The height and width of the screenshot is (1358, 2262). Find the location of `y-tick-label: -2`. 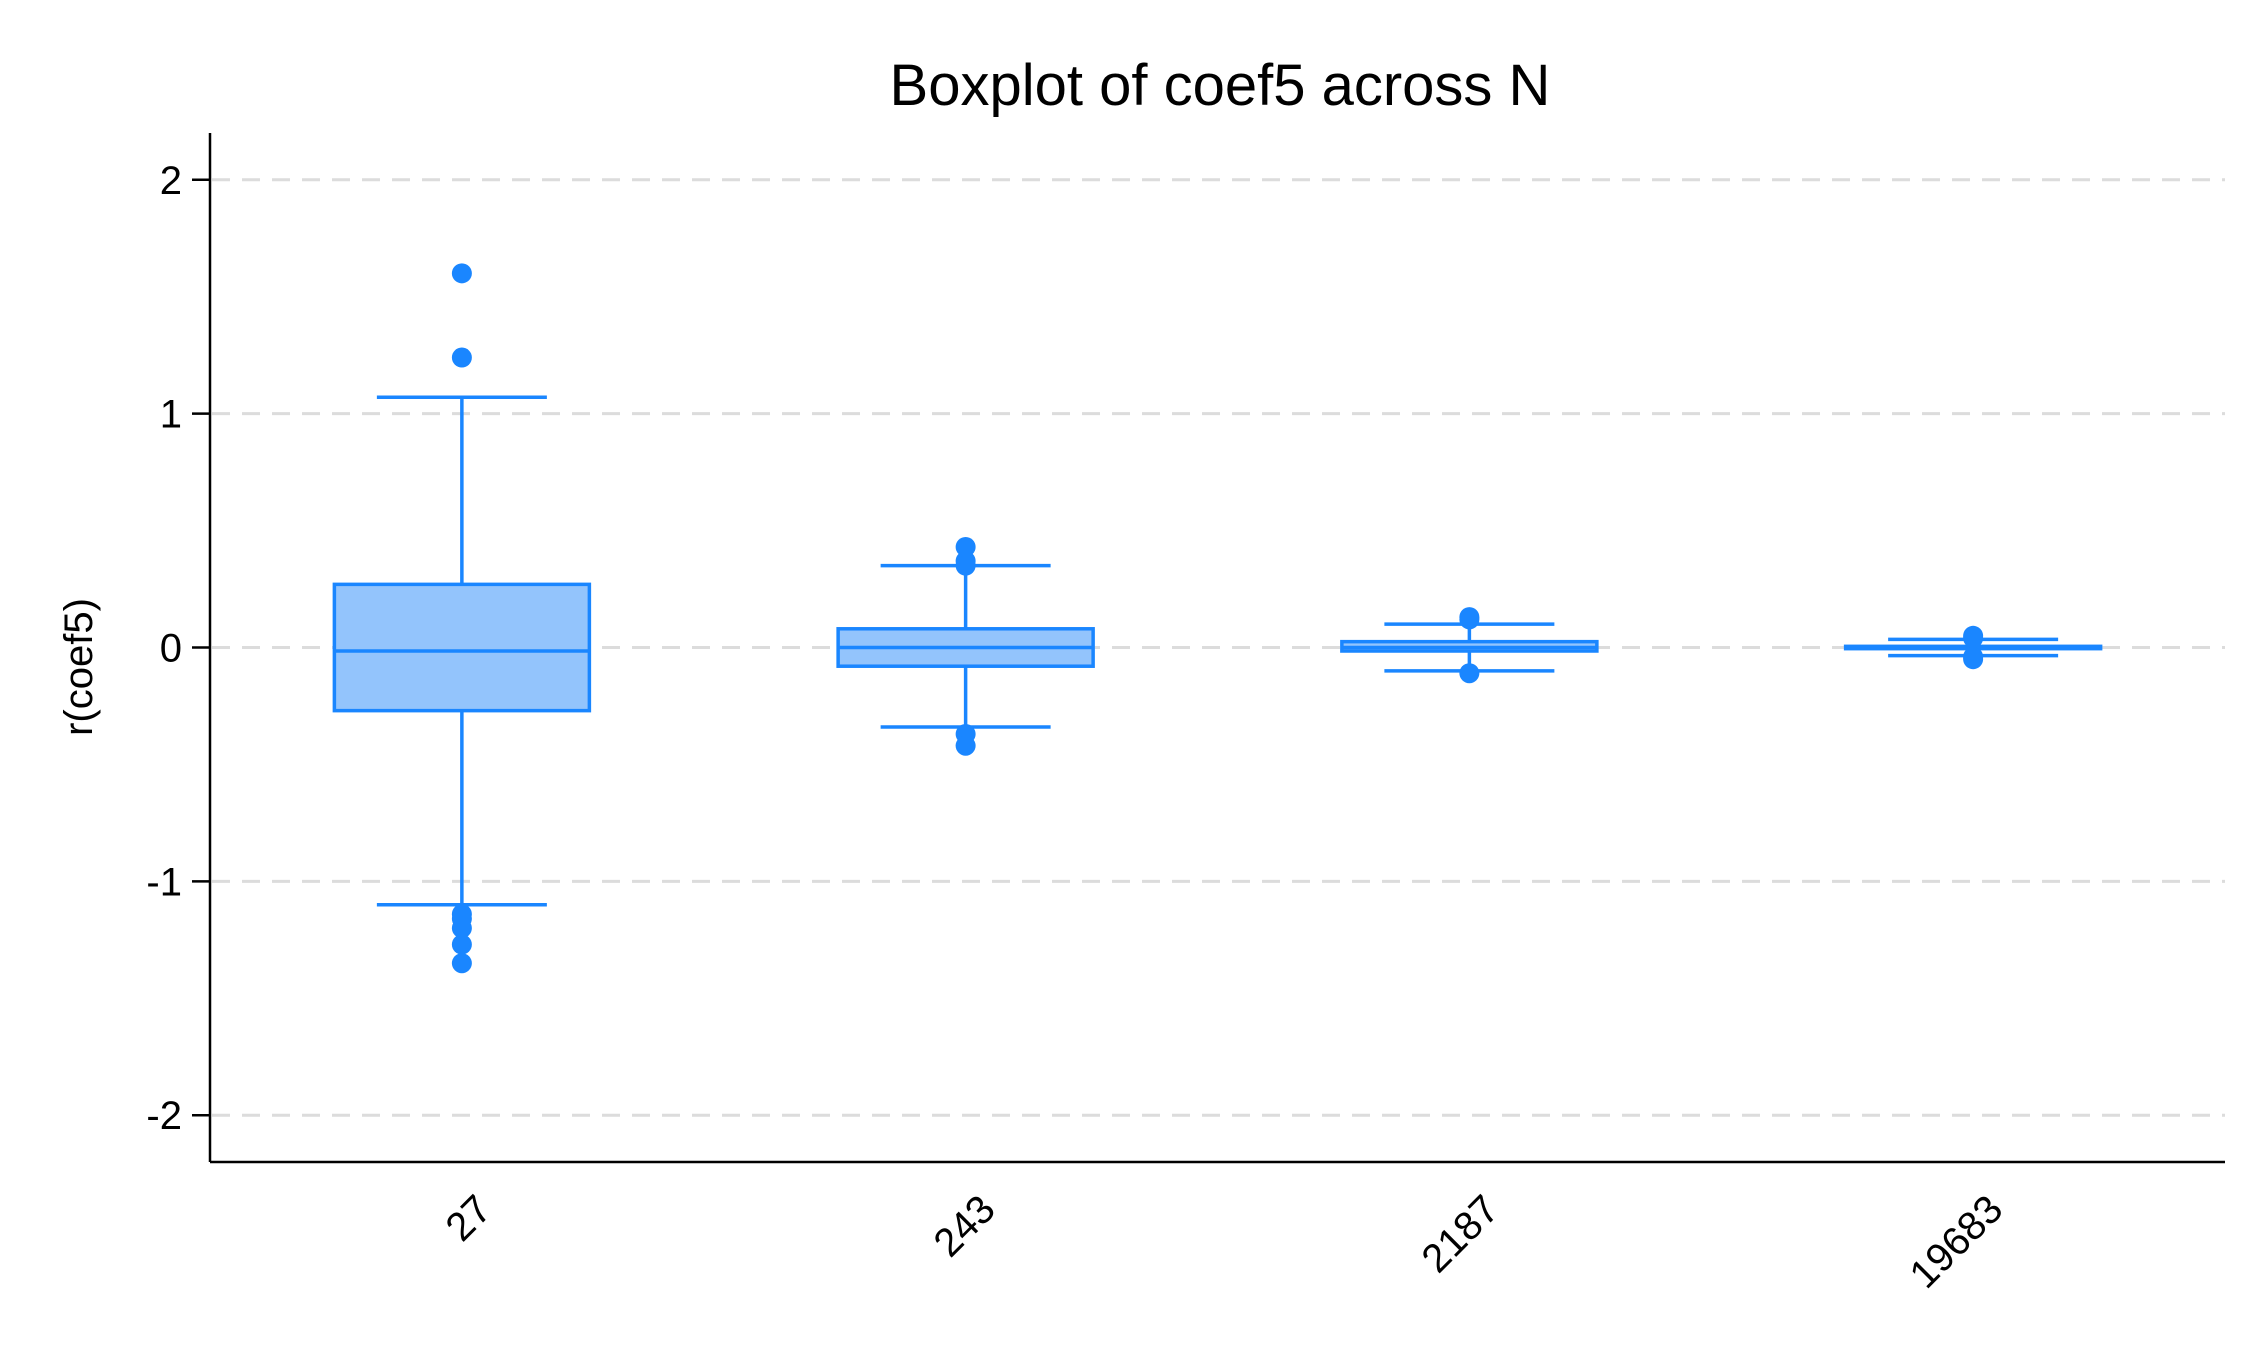

y-tick-label: -2 is located at coordinates (164, 1116).